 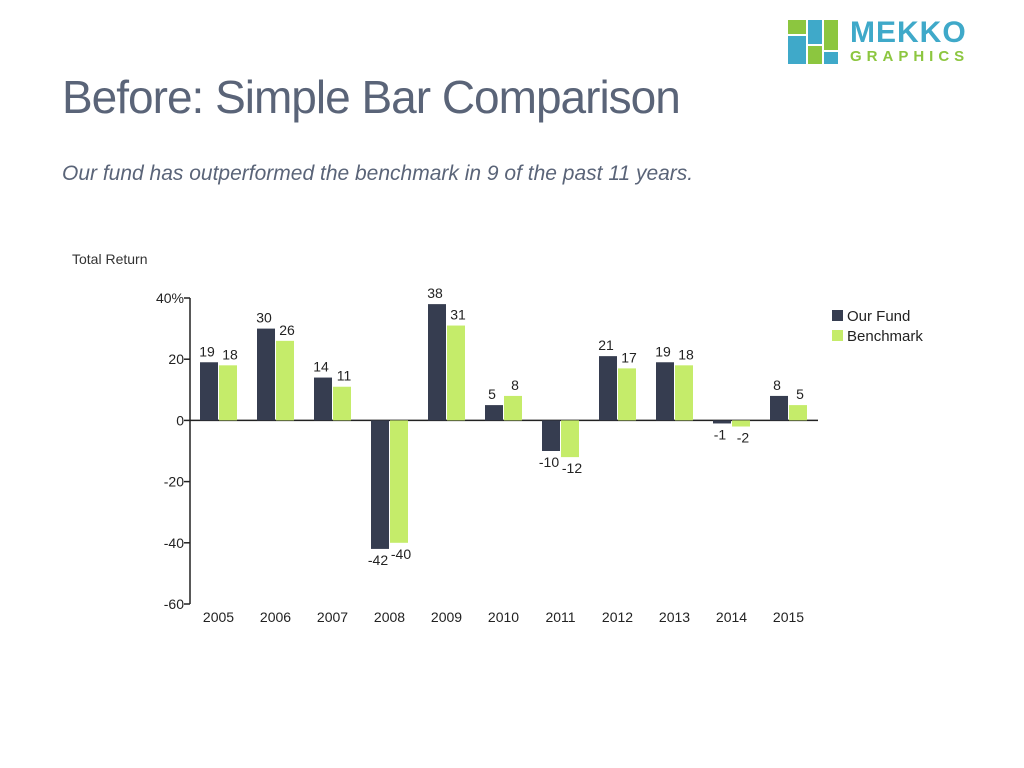 I want to click on data-label: -42, so click(x=378, y=560).